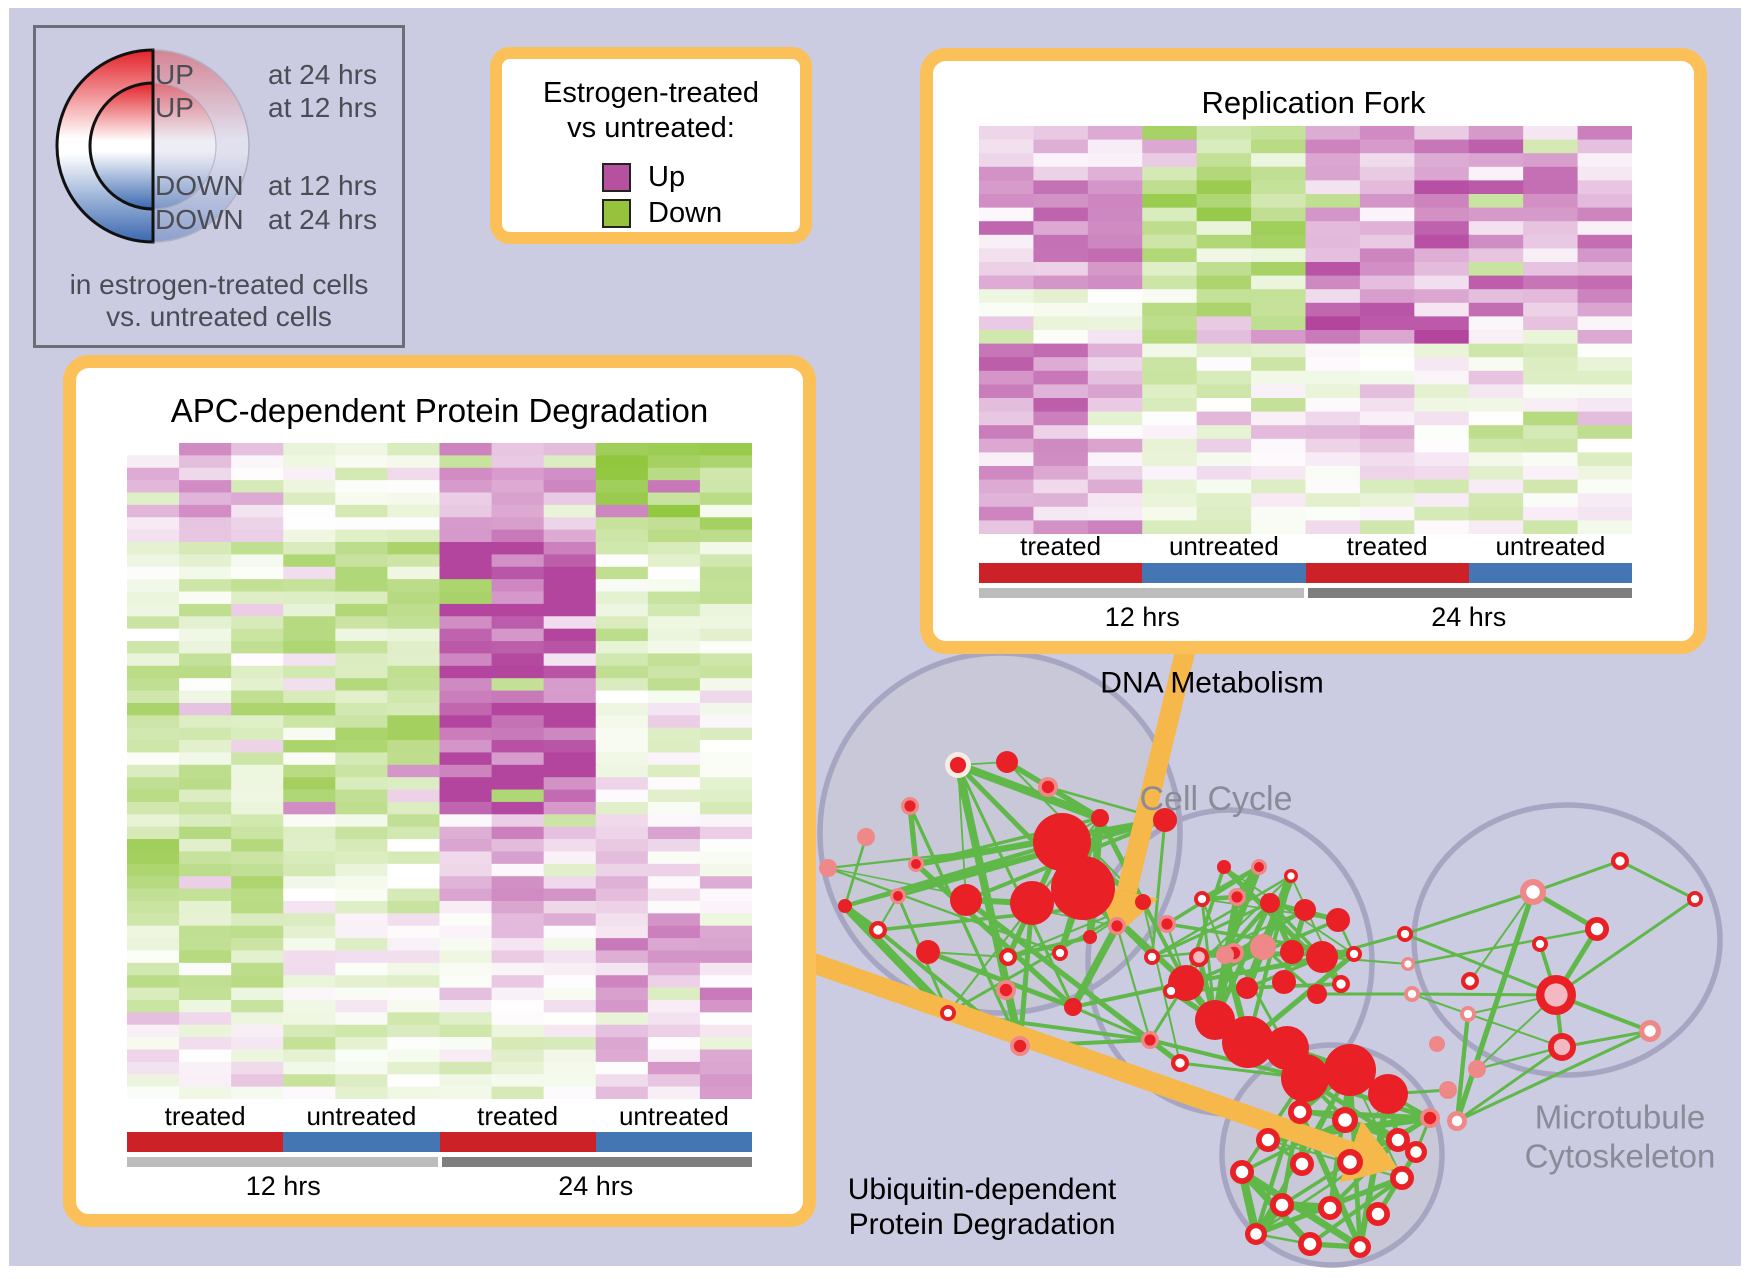  What do you see at coordinates (266, 220) in the screenshot?
I see `legend-row-down-24: DOWN at 24 hrs` at bounding box center [266, 220].